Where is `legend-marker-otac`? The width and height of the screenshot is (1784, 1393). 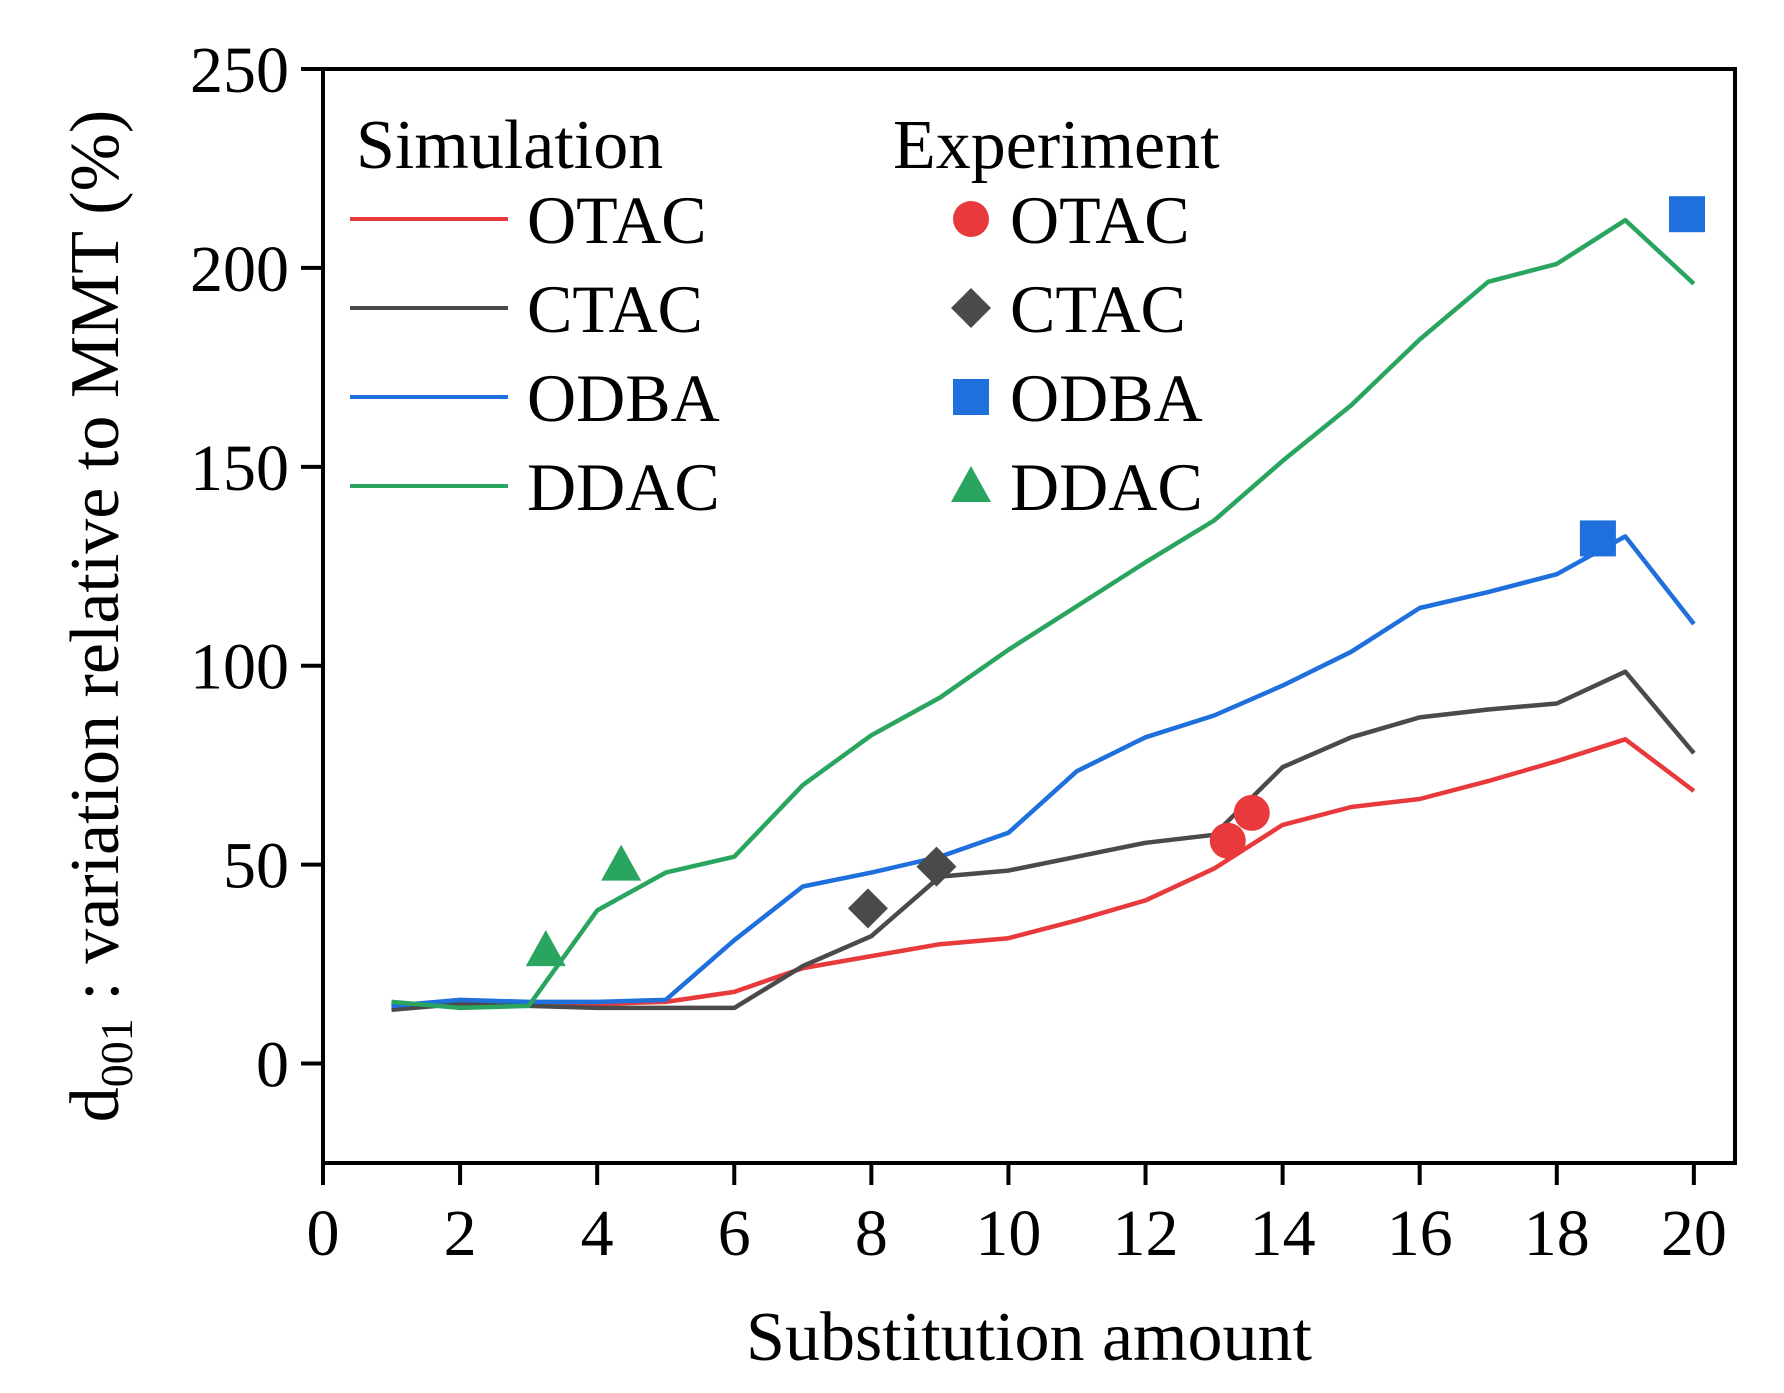 legend-marker-otac is located at coordinates (971, 219).